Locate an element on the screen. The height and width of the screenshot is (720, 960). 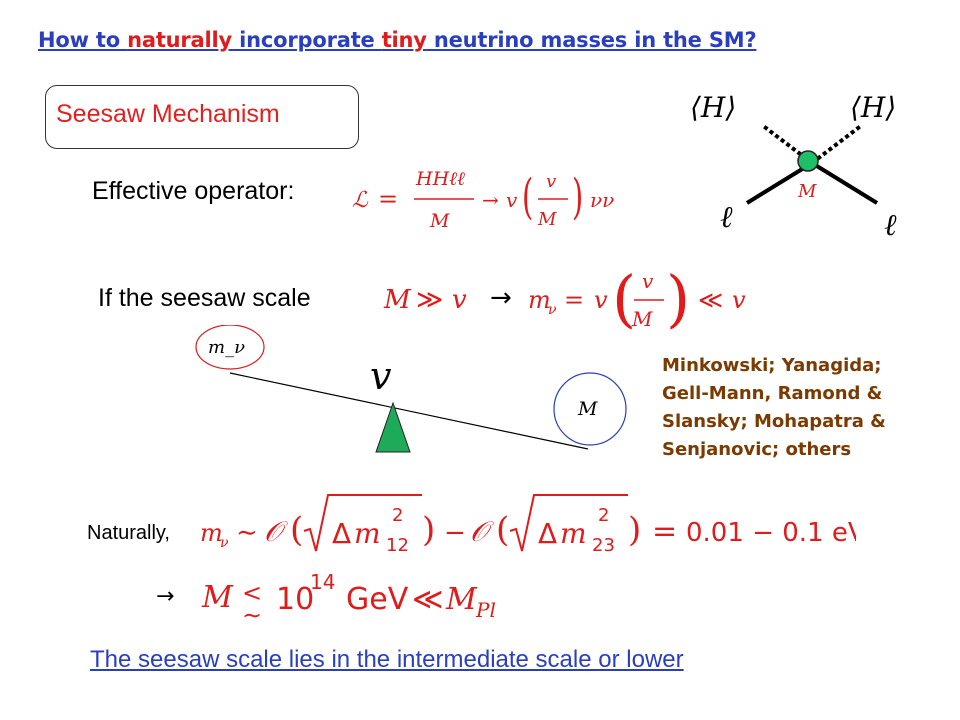
balance-beam is located at coordinates (409, 411).